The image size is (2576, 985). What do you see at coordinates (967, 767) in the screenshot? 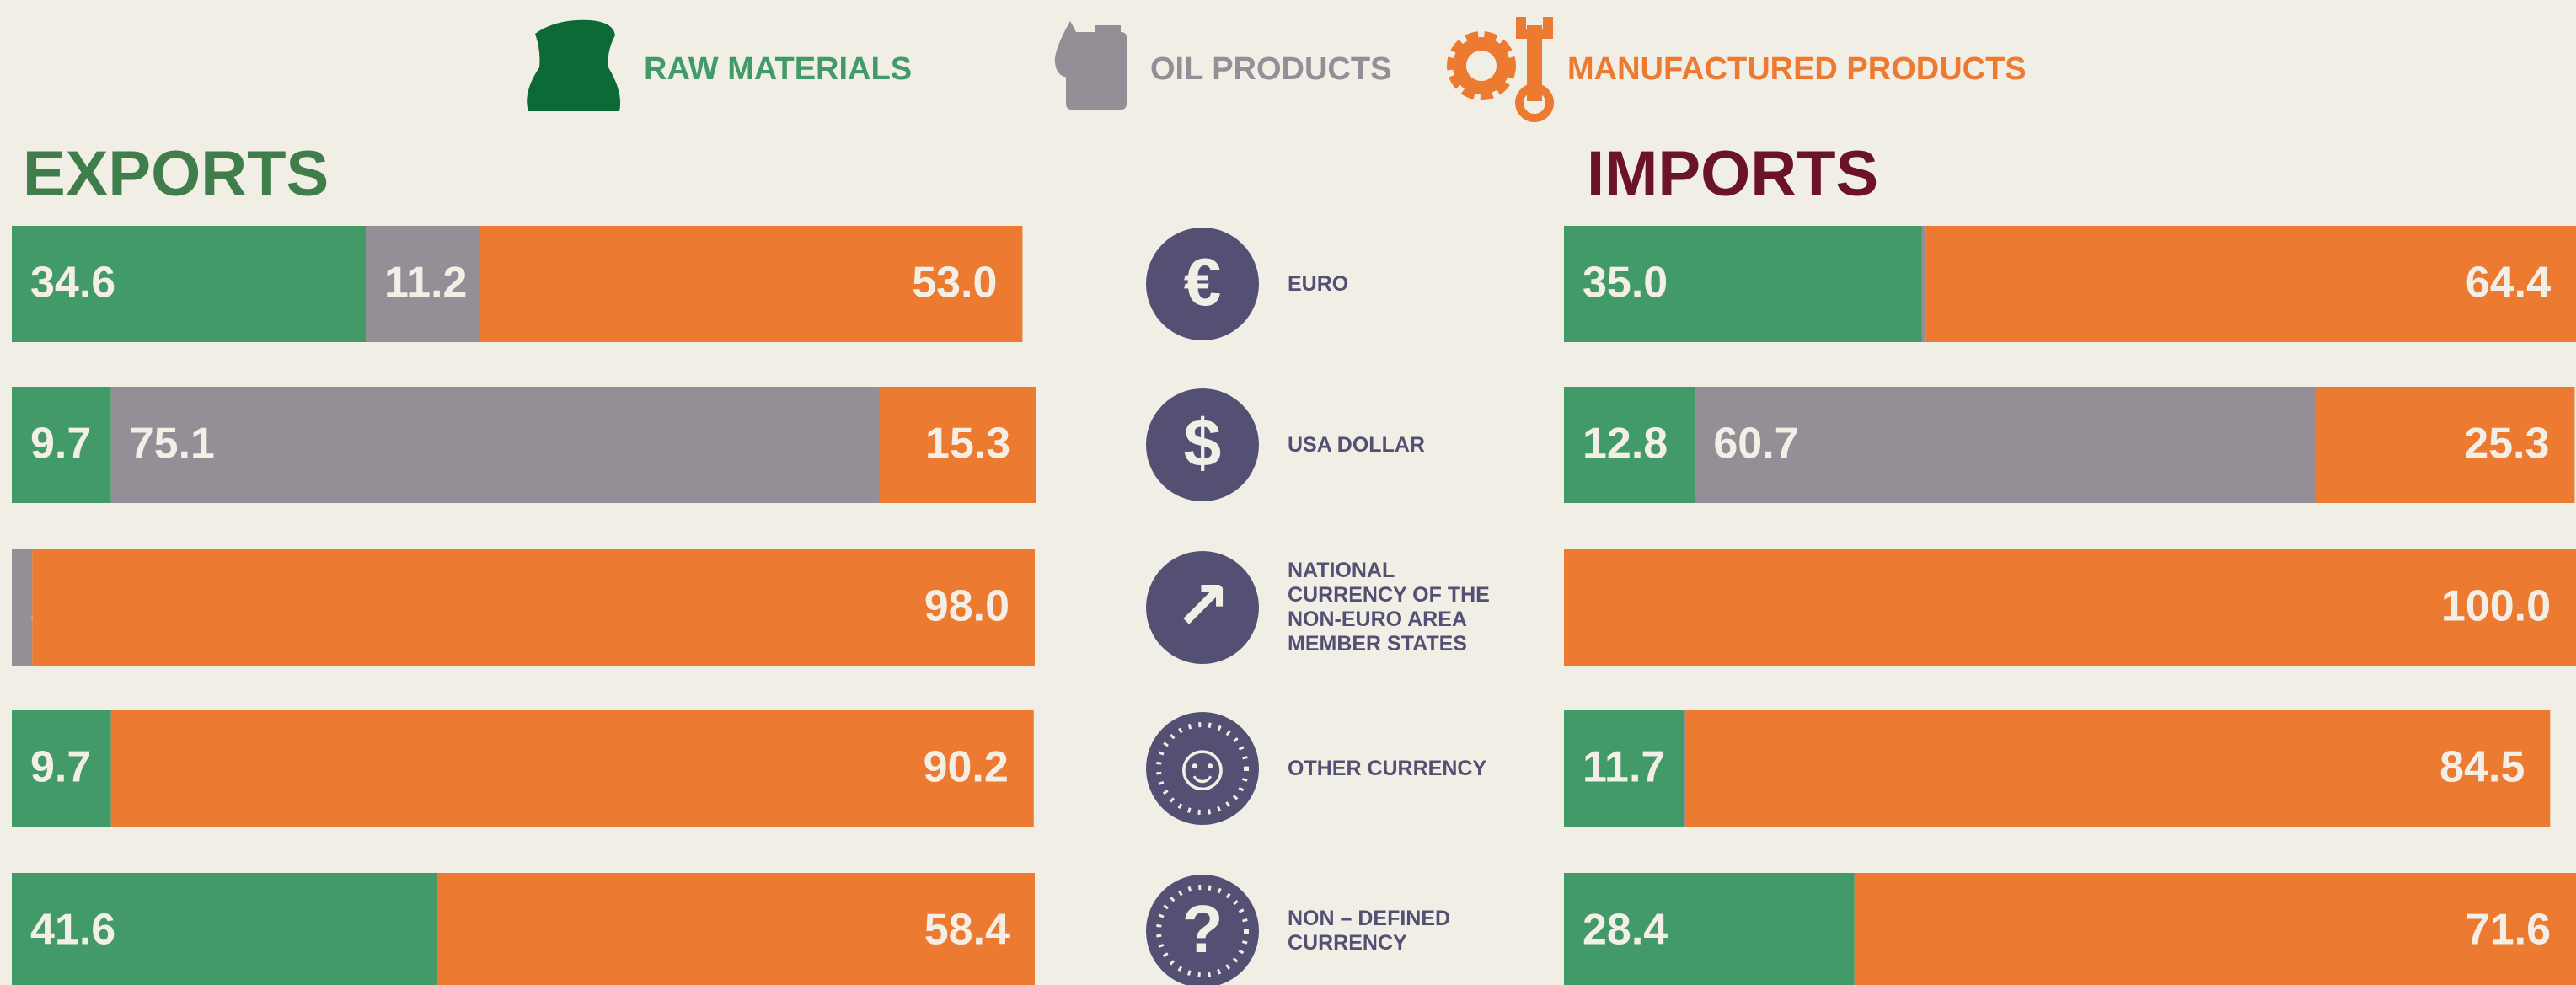
I see `value-label: 90.2` at bounding box center [967, 767].